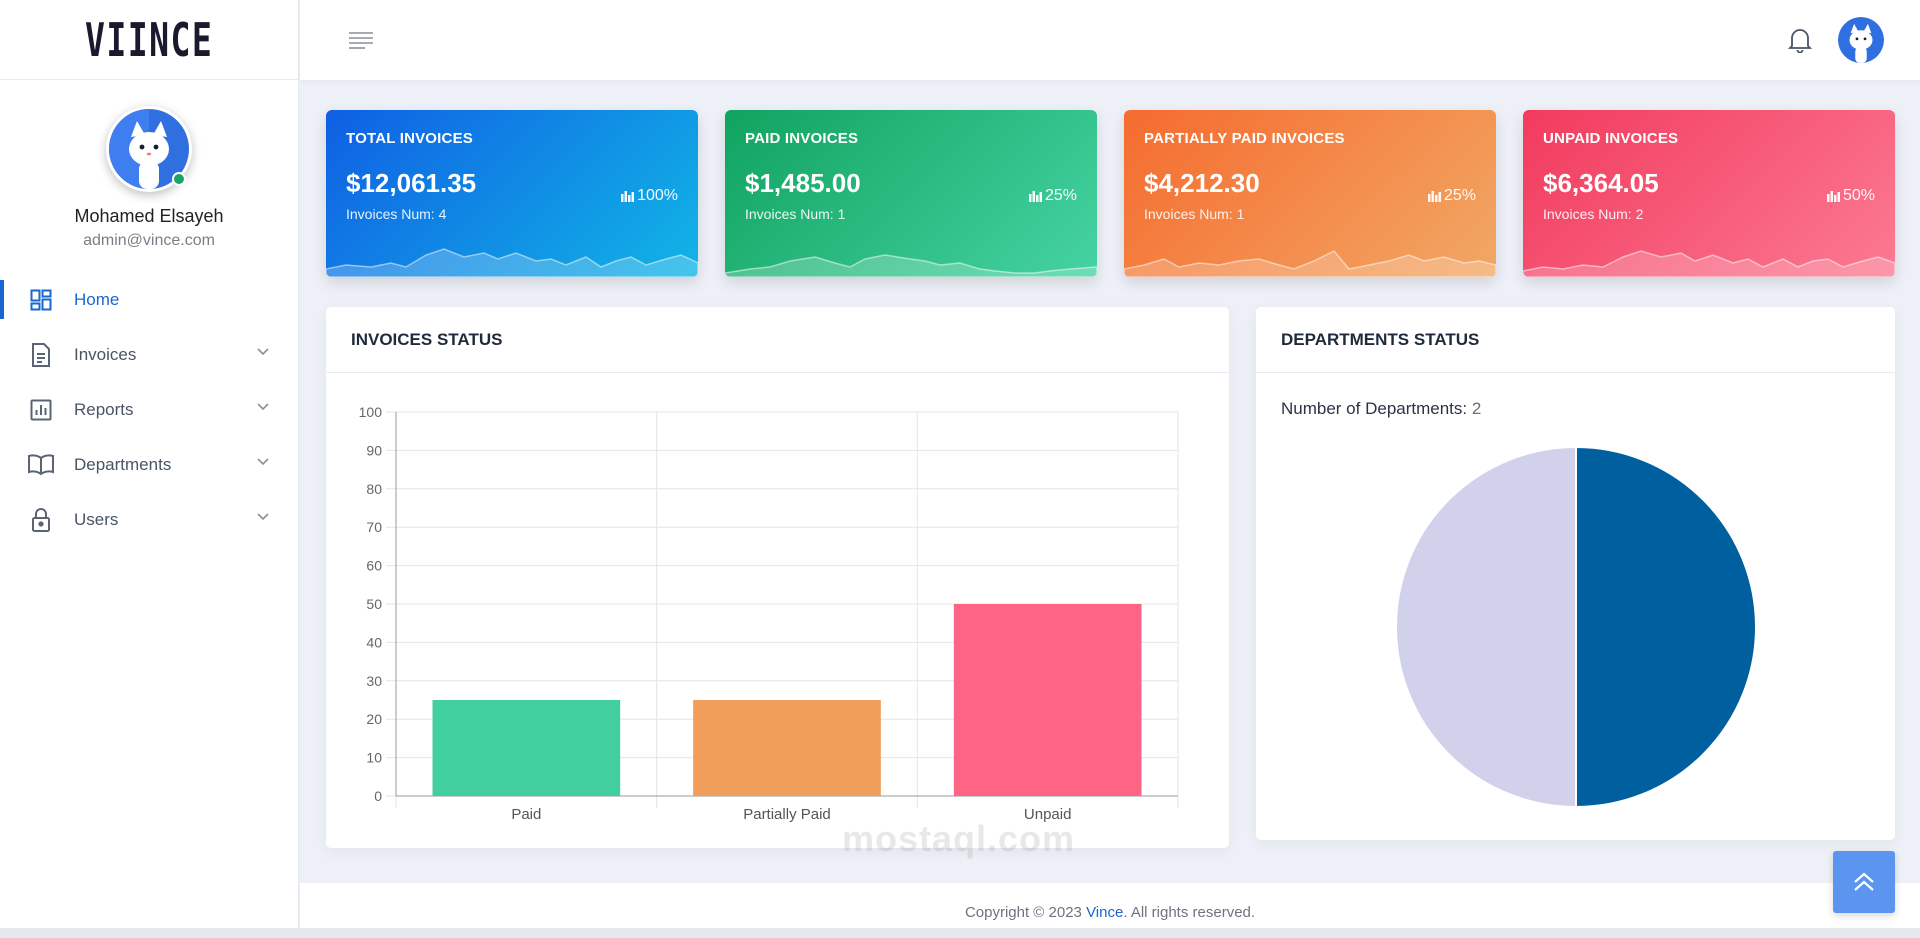 This screenshot has width=1920, height=938. I want to click on watermark: mostaql.com, so click(959, 838).